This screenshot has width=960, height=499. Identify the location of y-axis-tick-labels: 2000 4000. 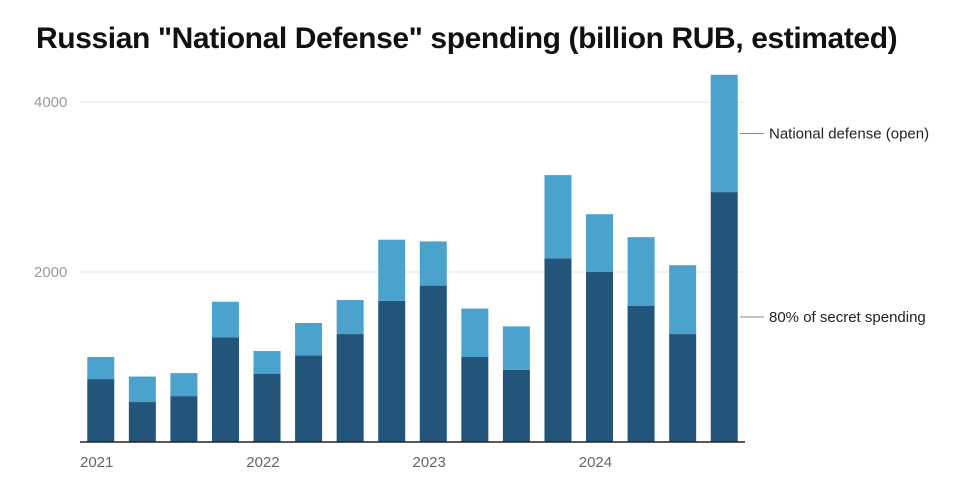
(50, 187).